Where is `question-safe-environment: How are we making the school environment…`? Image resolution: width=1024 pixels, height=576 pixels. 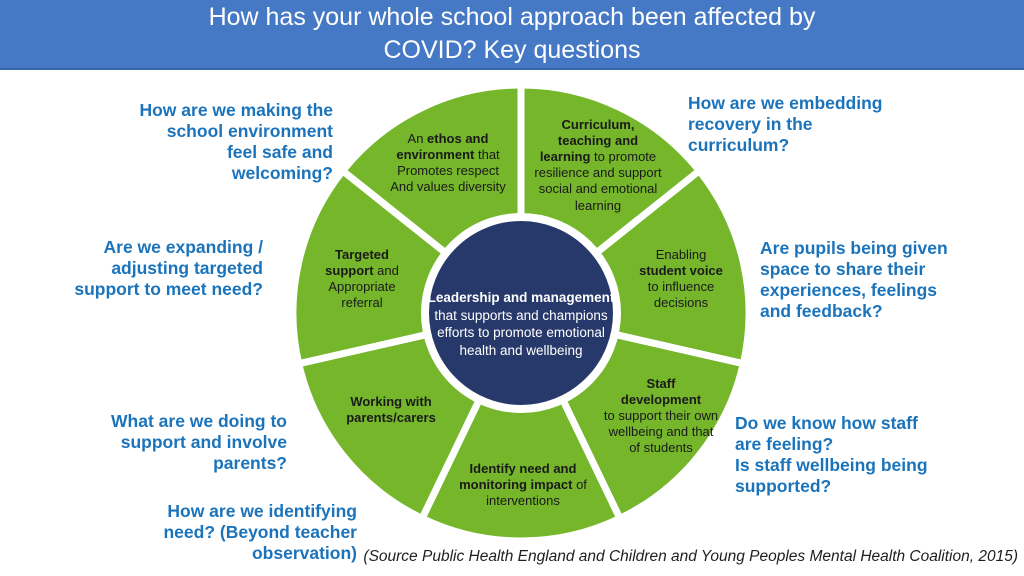
question-safe-environment: How are we making the school environment… is located at coordinates (236, 141).